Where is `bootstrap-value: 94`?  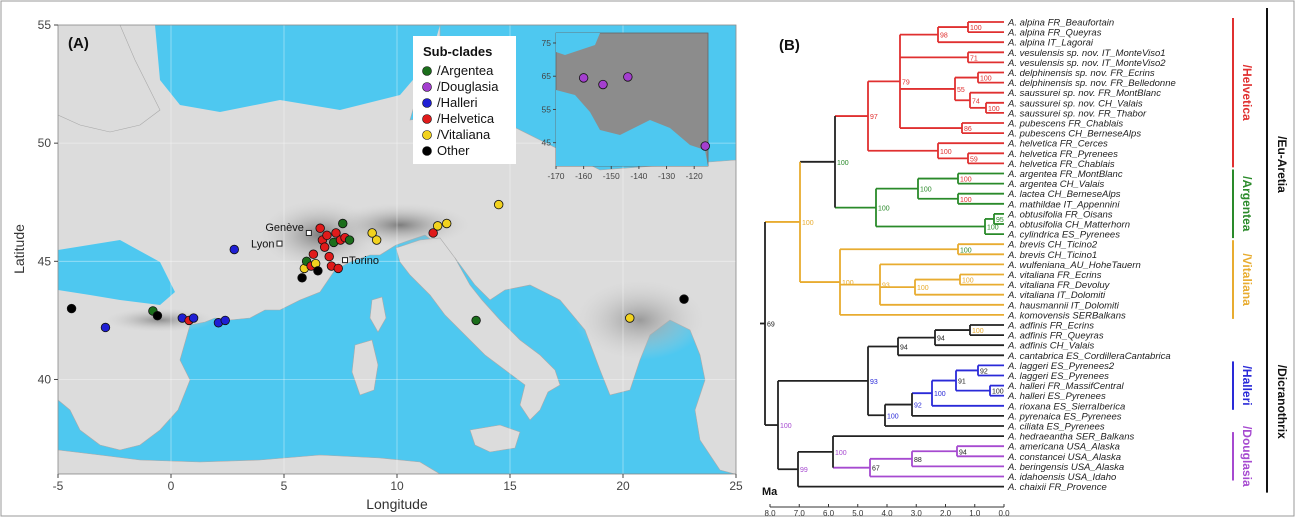
bootstrap-value: 94 is located at coordinates (904, 347).